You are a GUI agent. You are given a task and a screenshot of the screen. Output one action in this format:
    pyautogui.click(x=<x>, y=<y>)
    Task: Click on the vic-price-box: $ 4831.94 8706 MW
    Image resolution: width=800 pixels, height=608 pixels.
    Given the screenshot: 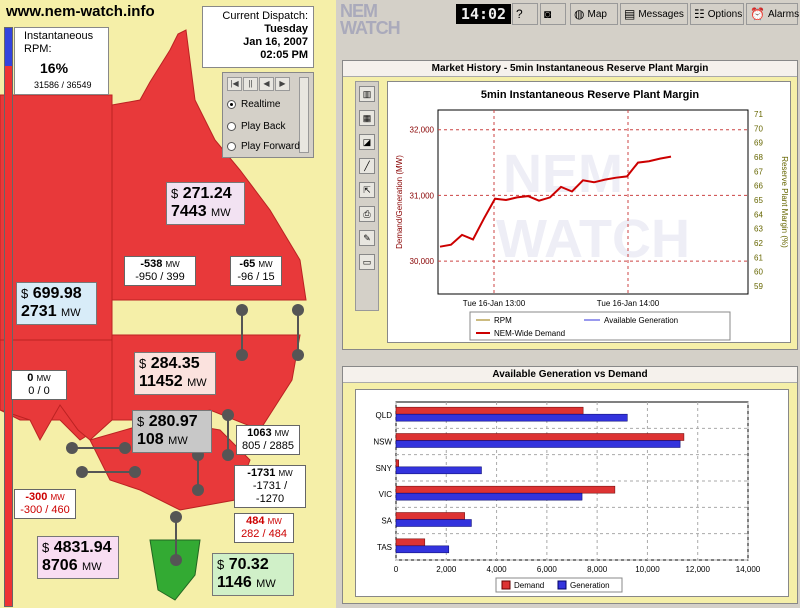 What is the action you would take?
    pyautogui.click(x=78, y=557)
    